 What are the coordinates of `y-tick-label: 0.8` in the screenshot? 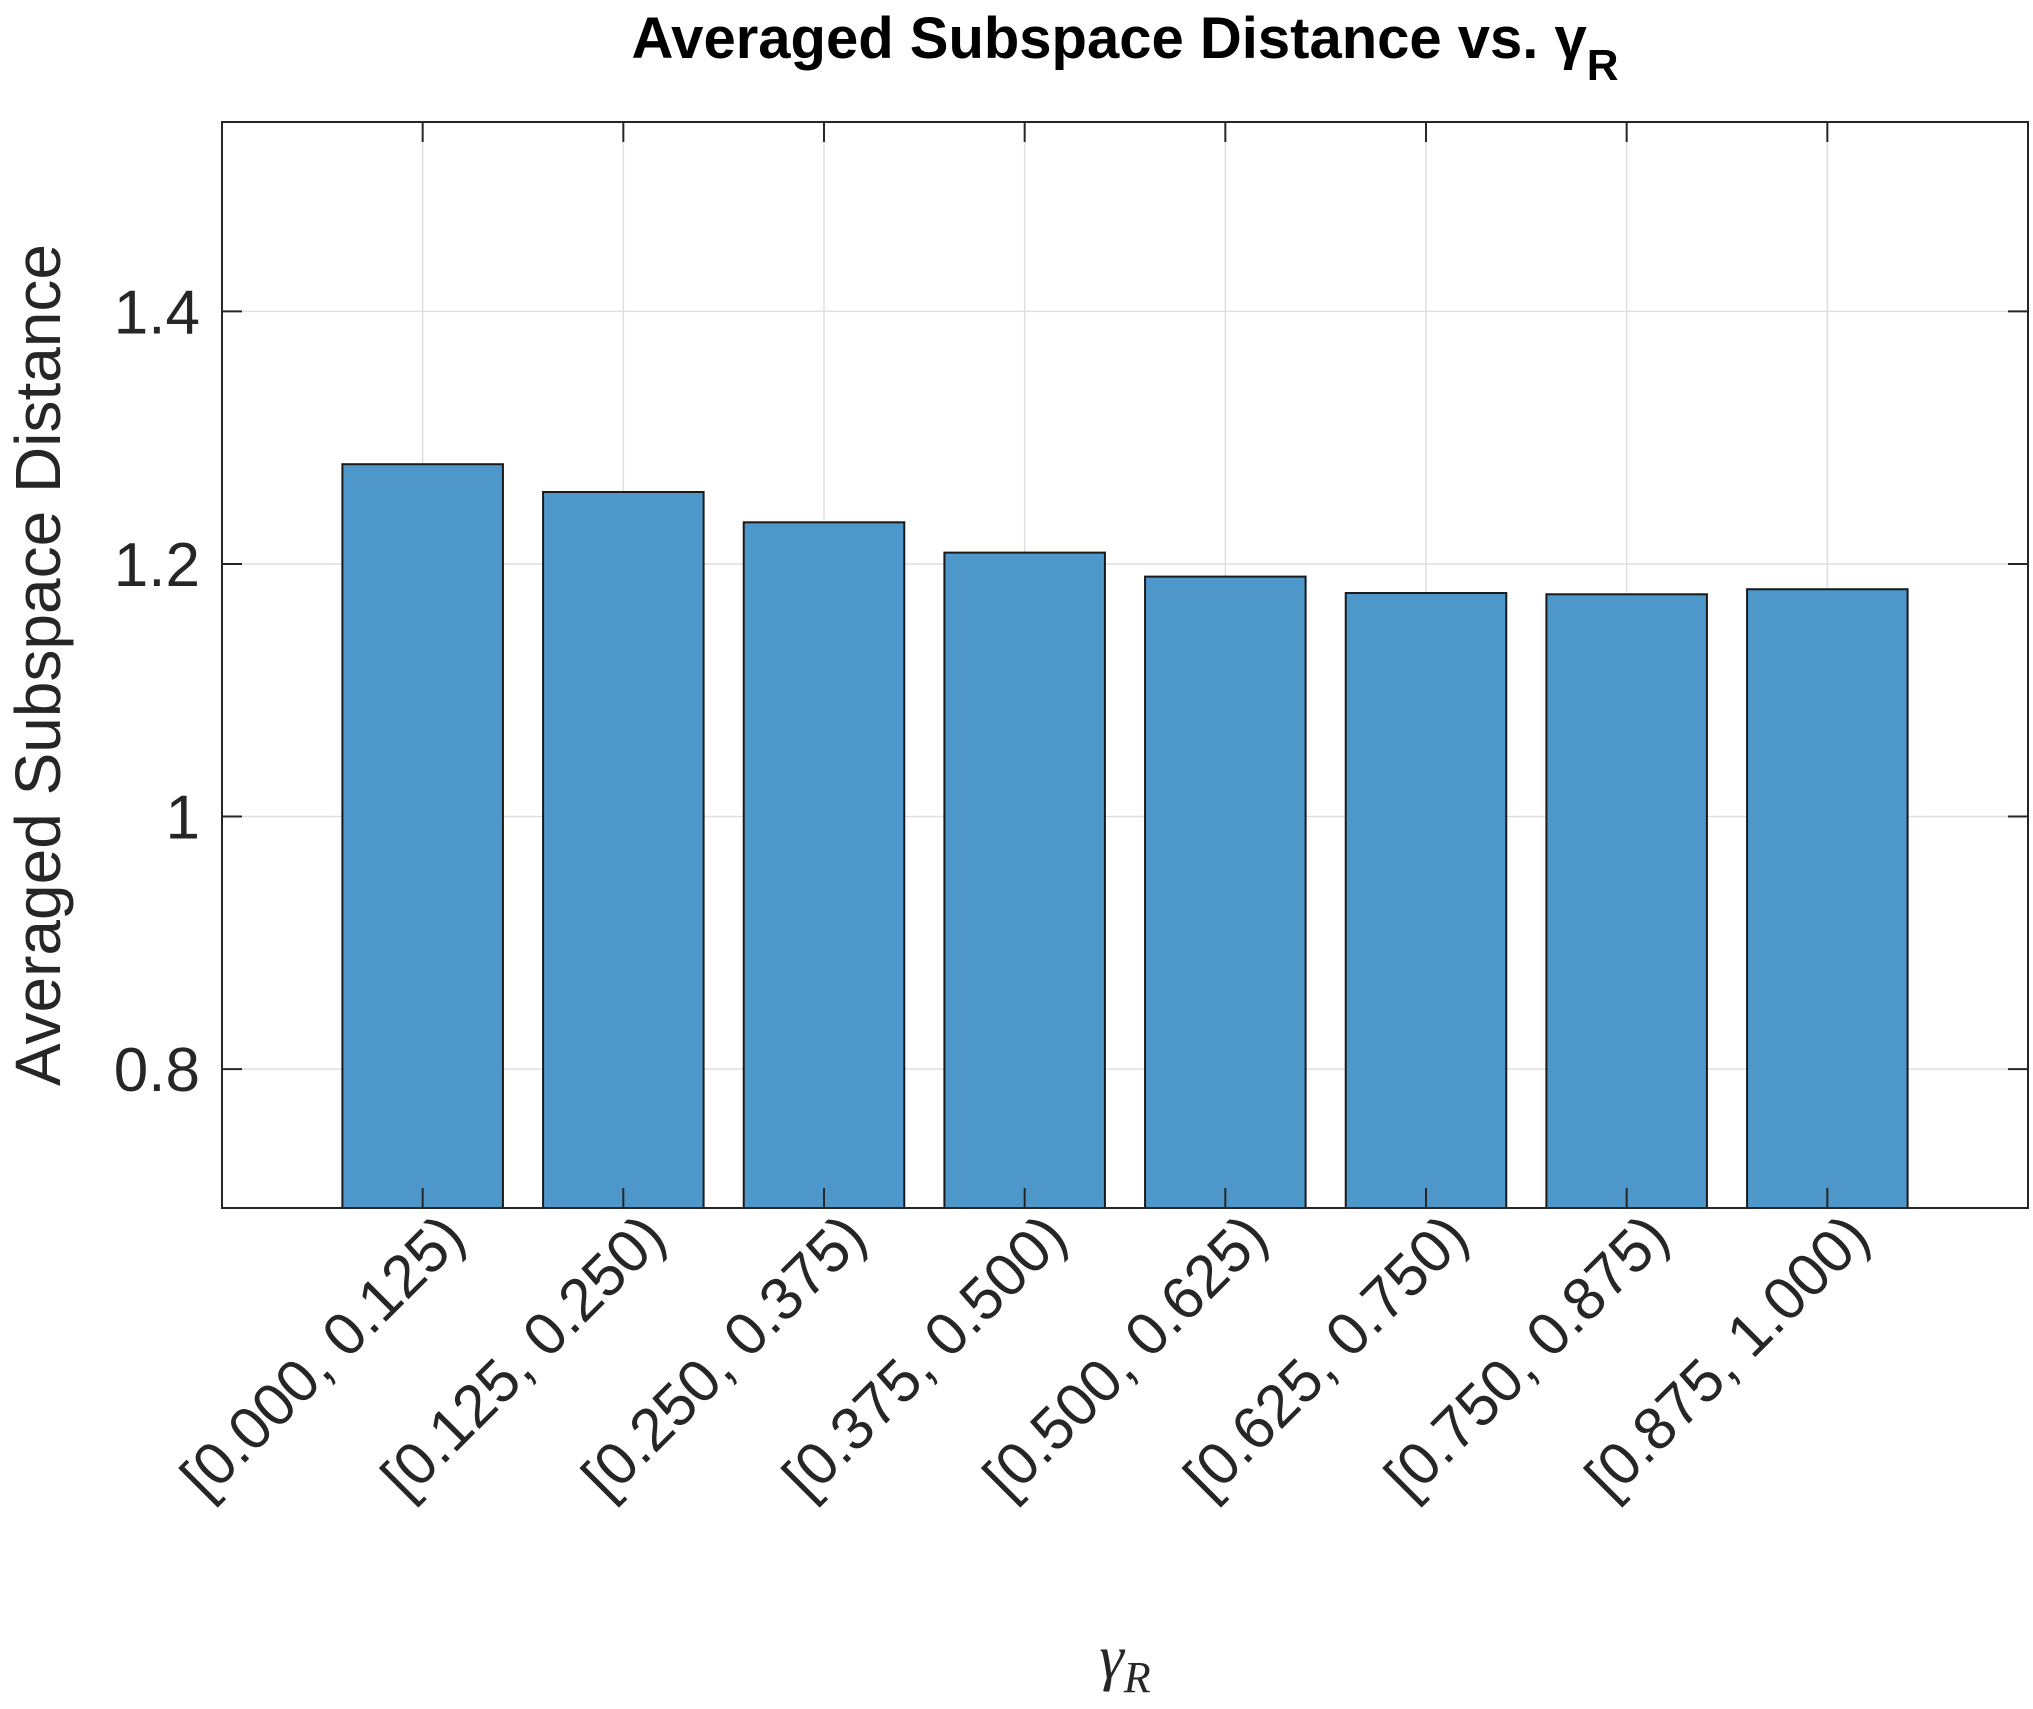 It's located at (157, 1070).